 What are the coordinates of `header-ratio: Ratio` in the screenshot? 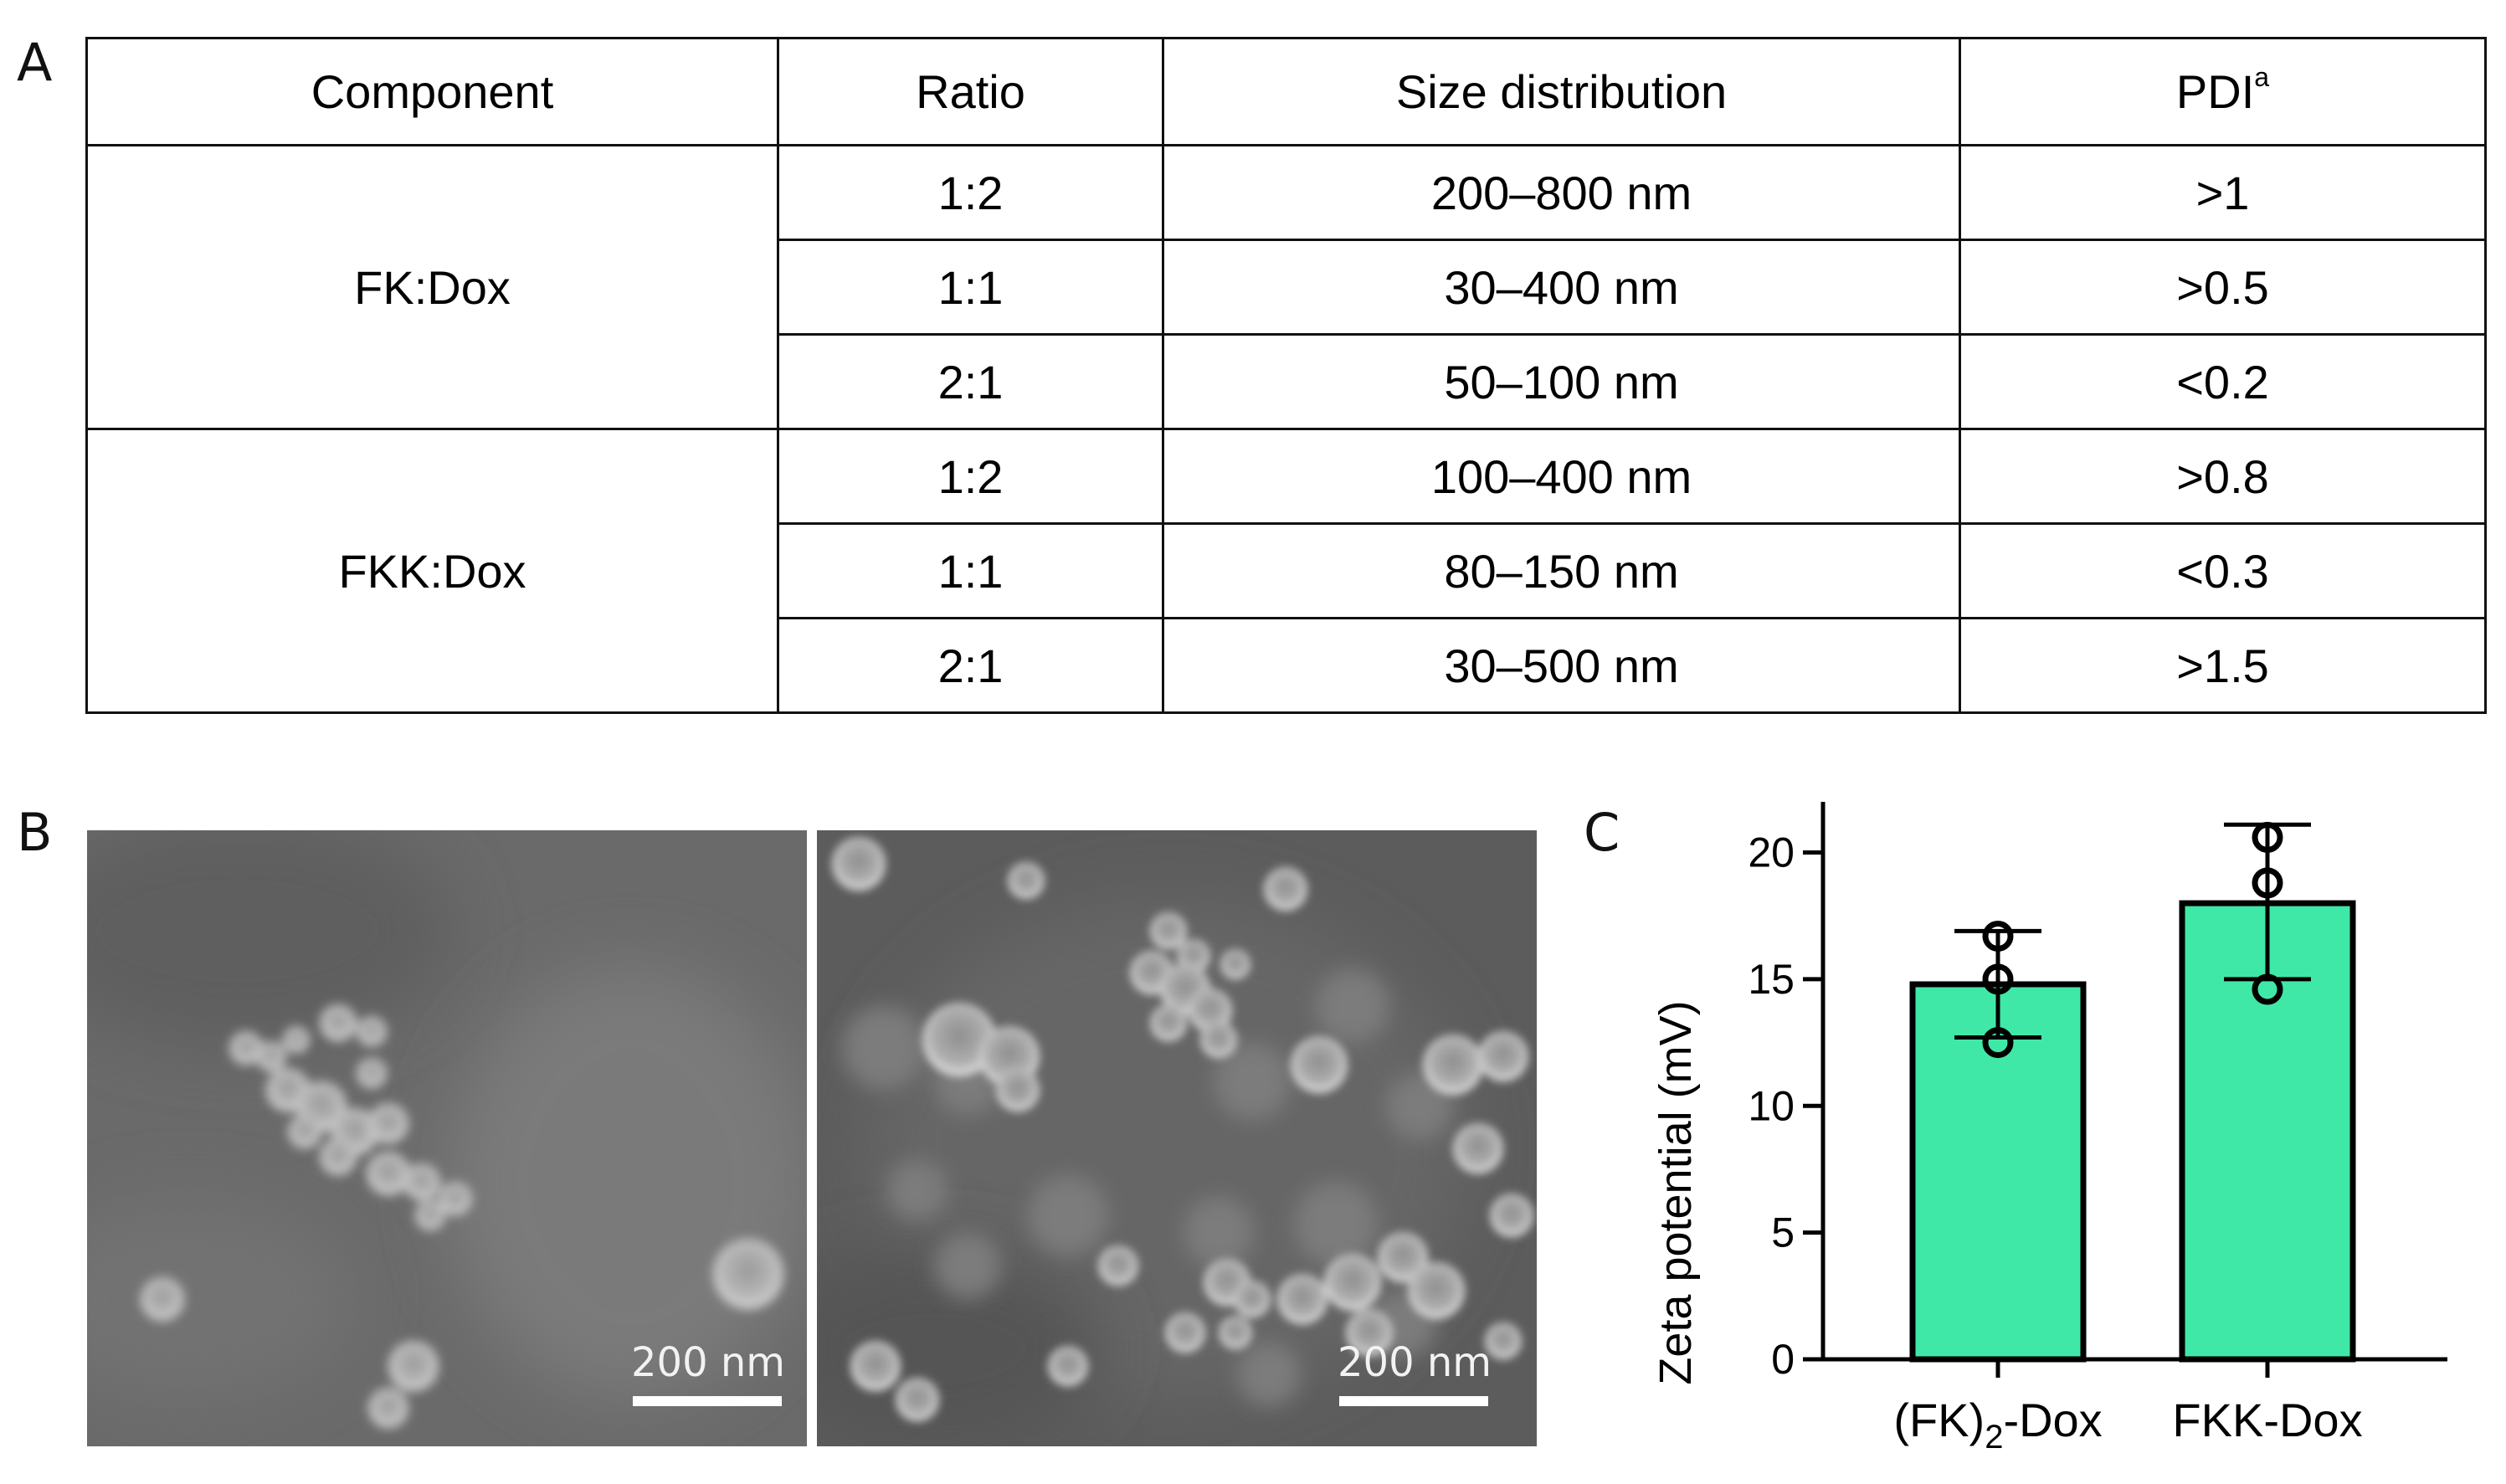 It's located at (970, 92).